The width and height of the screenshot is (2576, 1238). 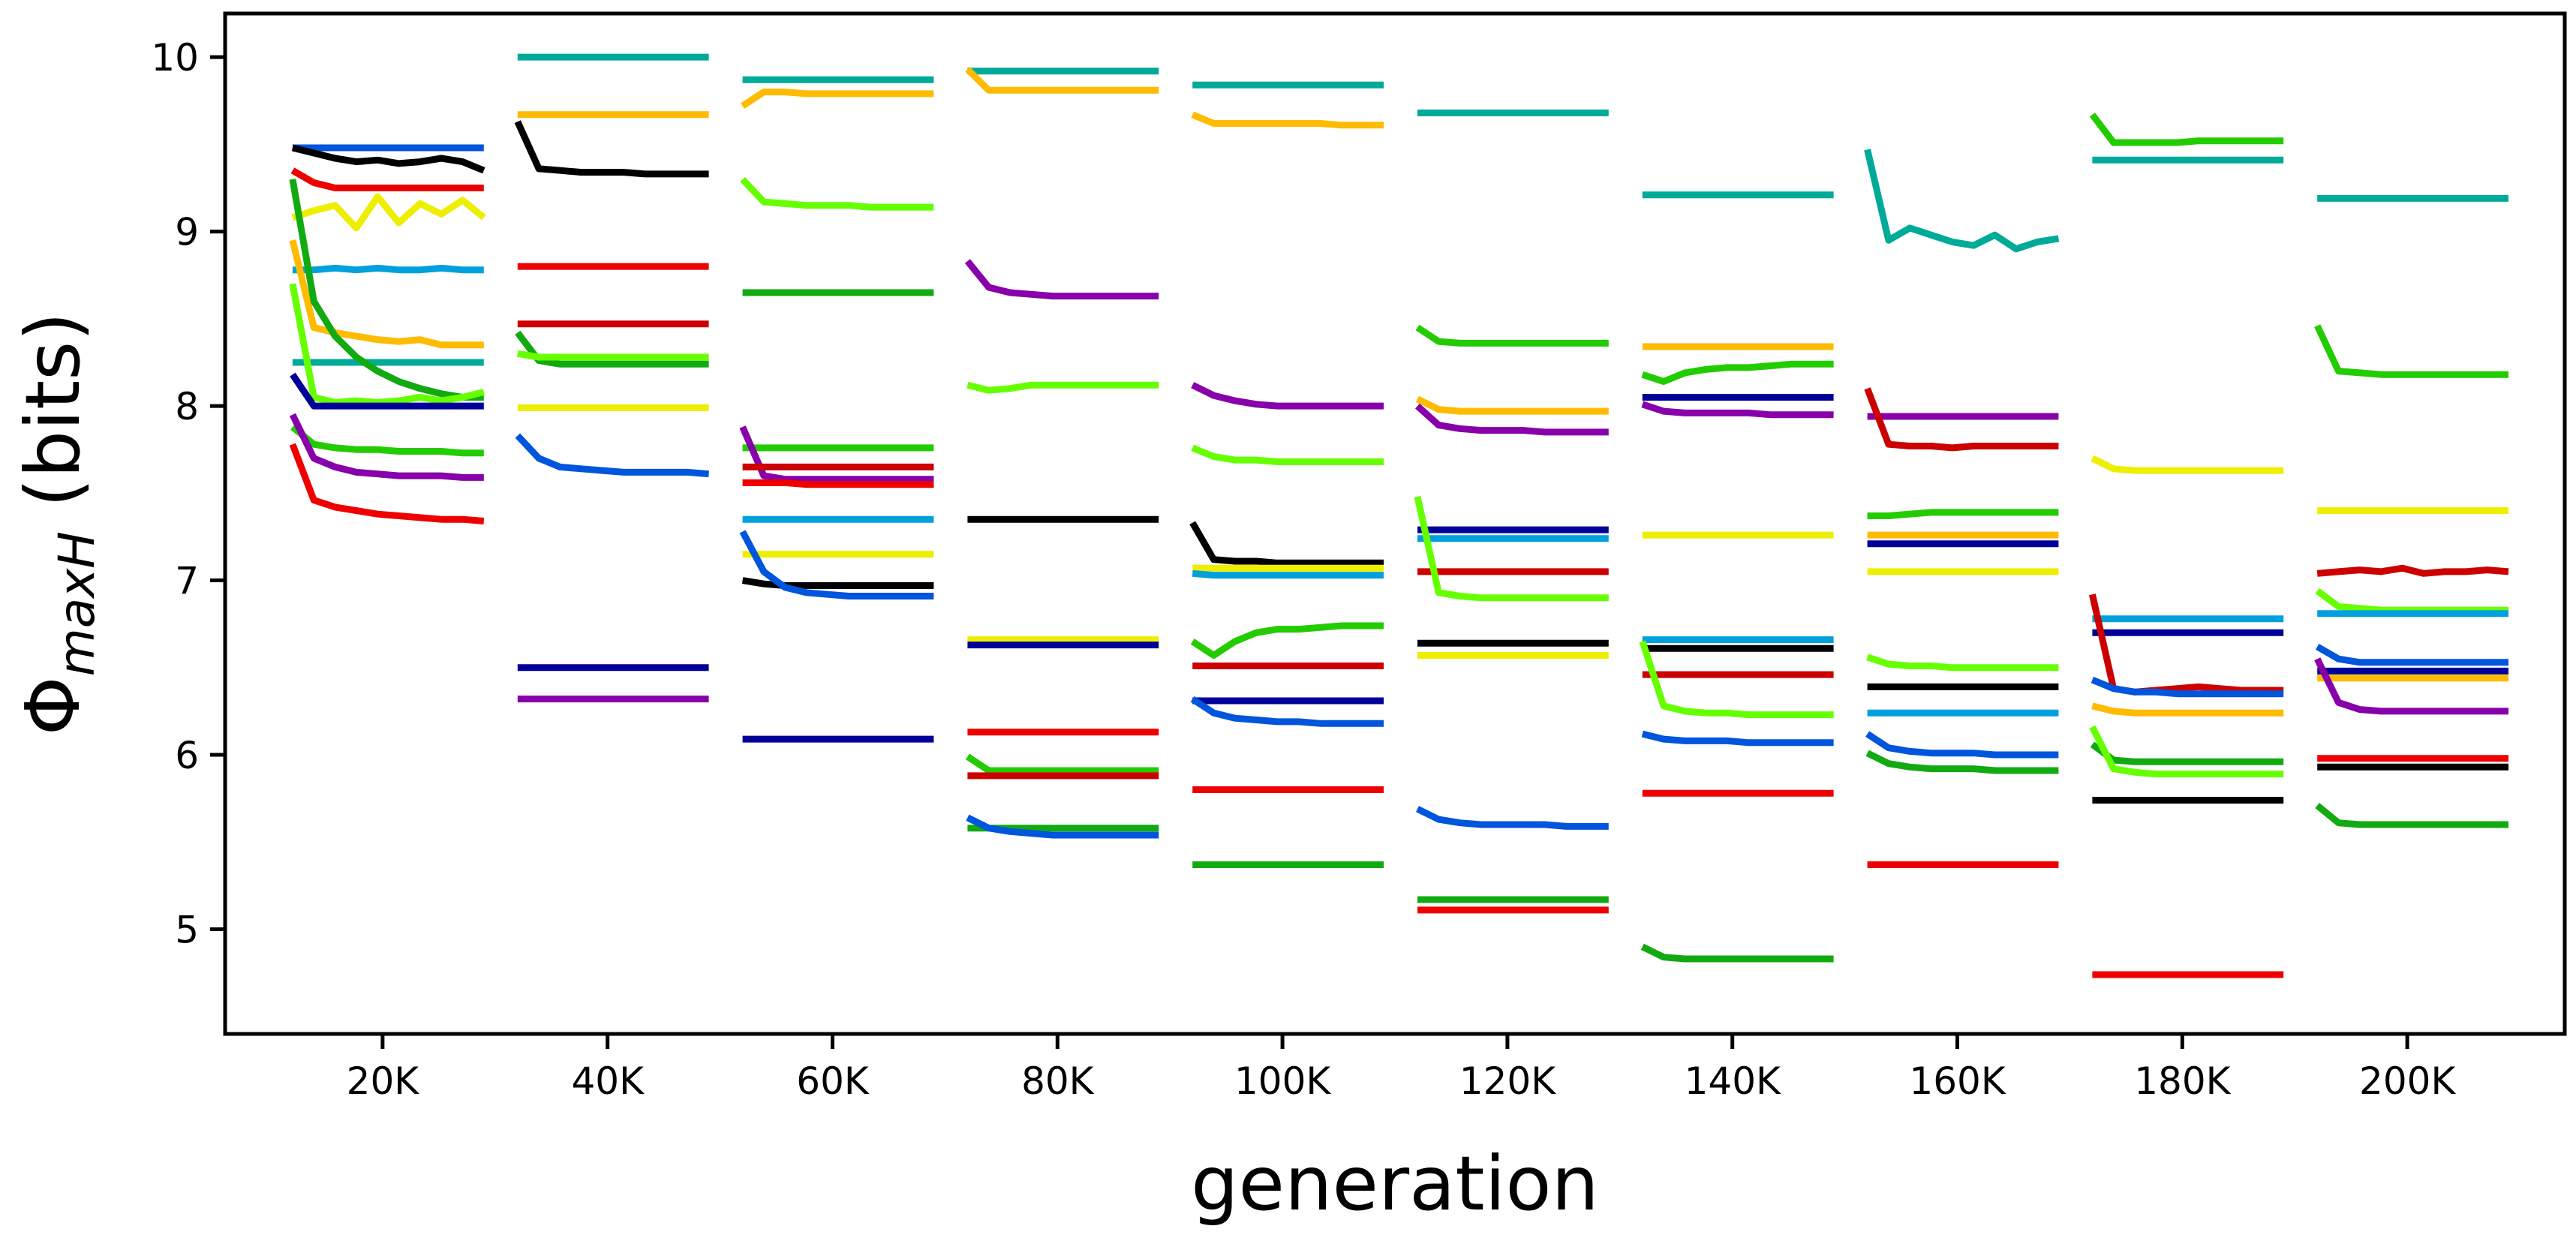 I want to click on series-line-b5-s11, so click(x=1287, y=711).